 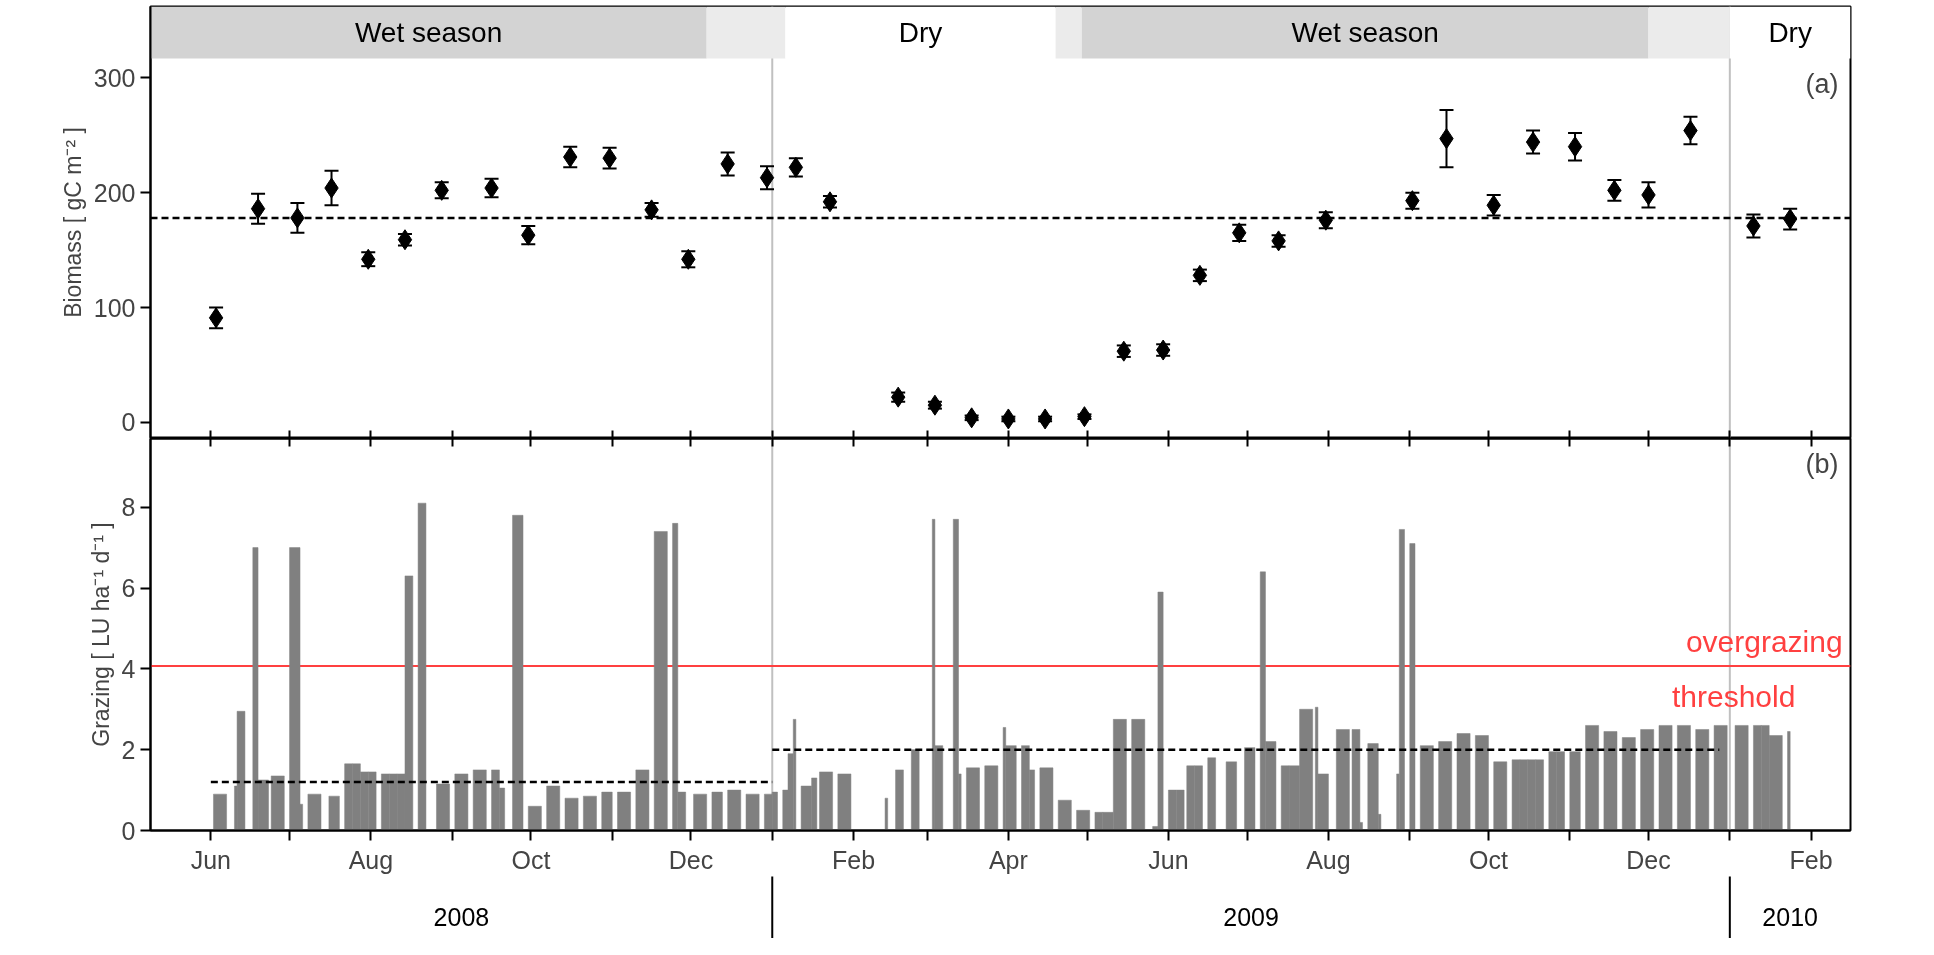 I want to click on y-tick-label: 4, so click(x=128, y=668).